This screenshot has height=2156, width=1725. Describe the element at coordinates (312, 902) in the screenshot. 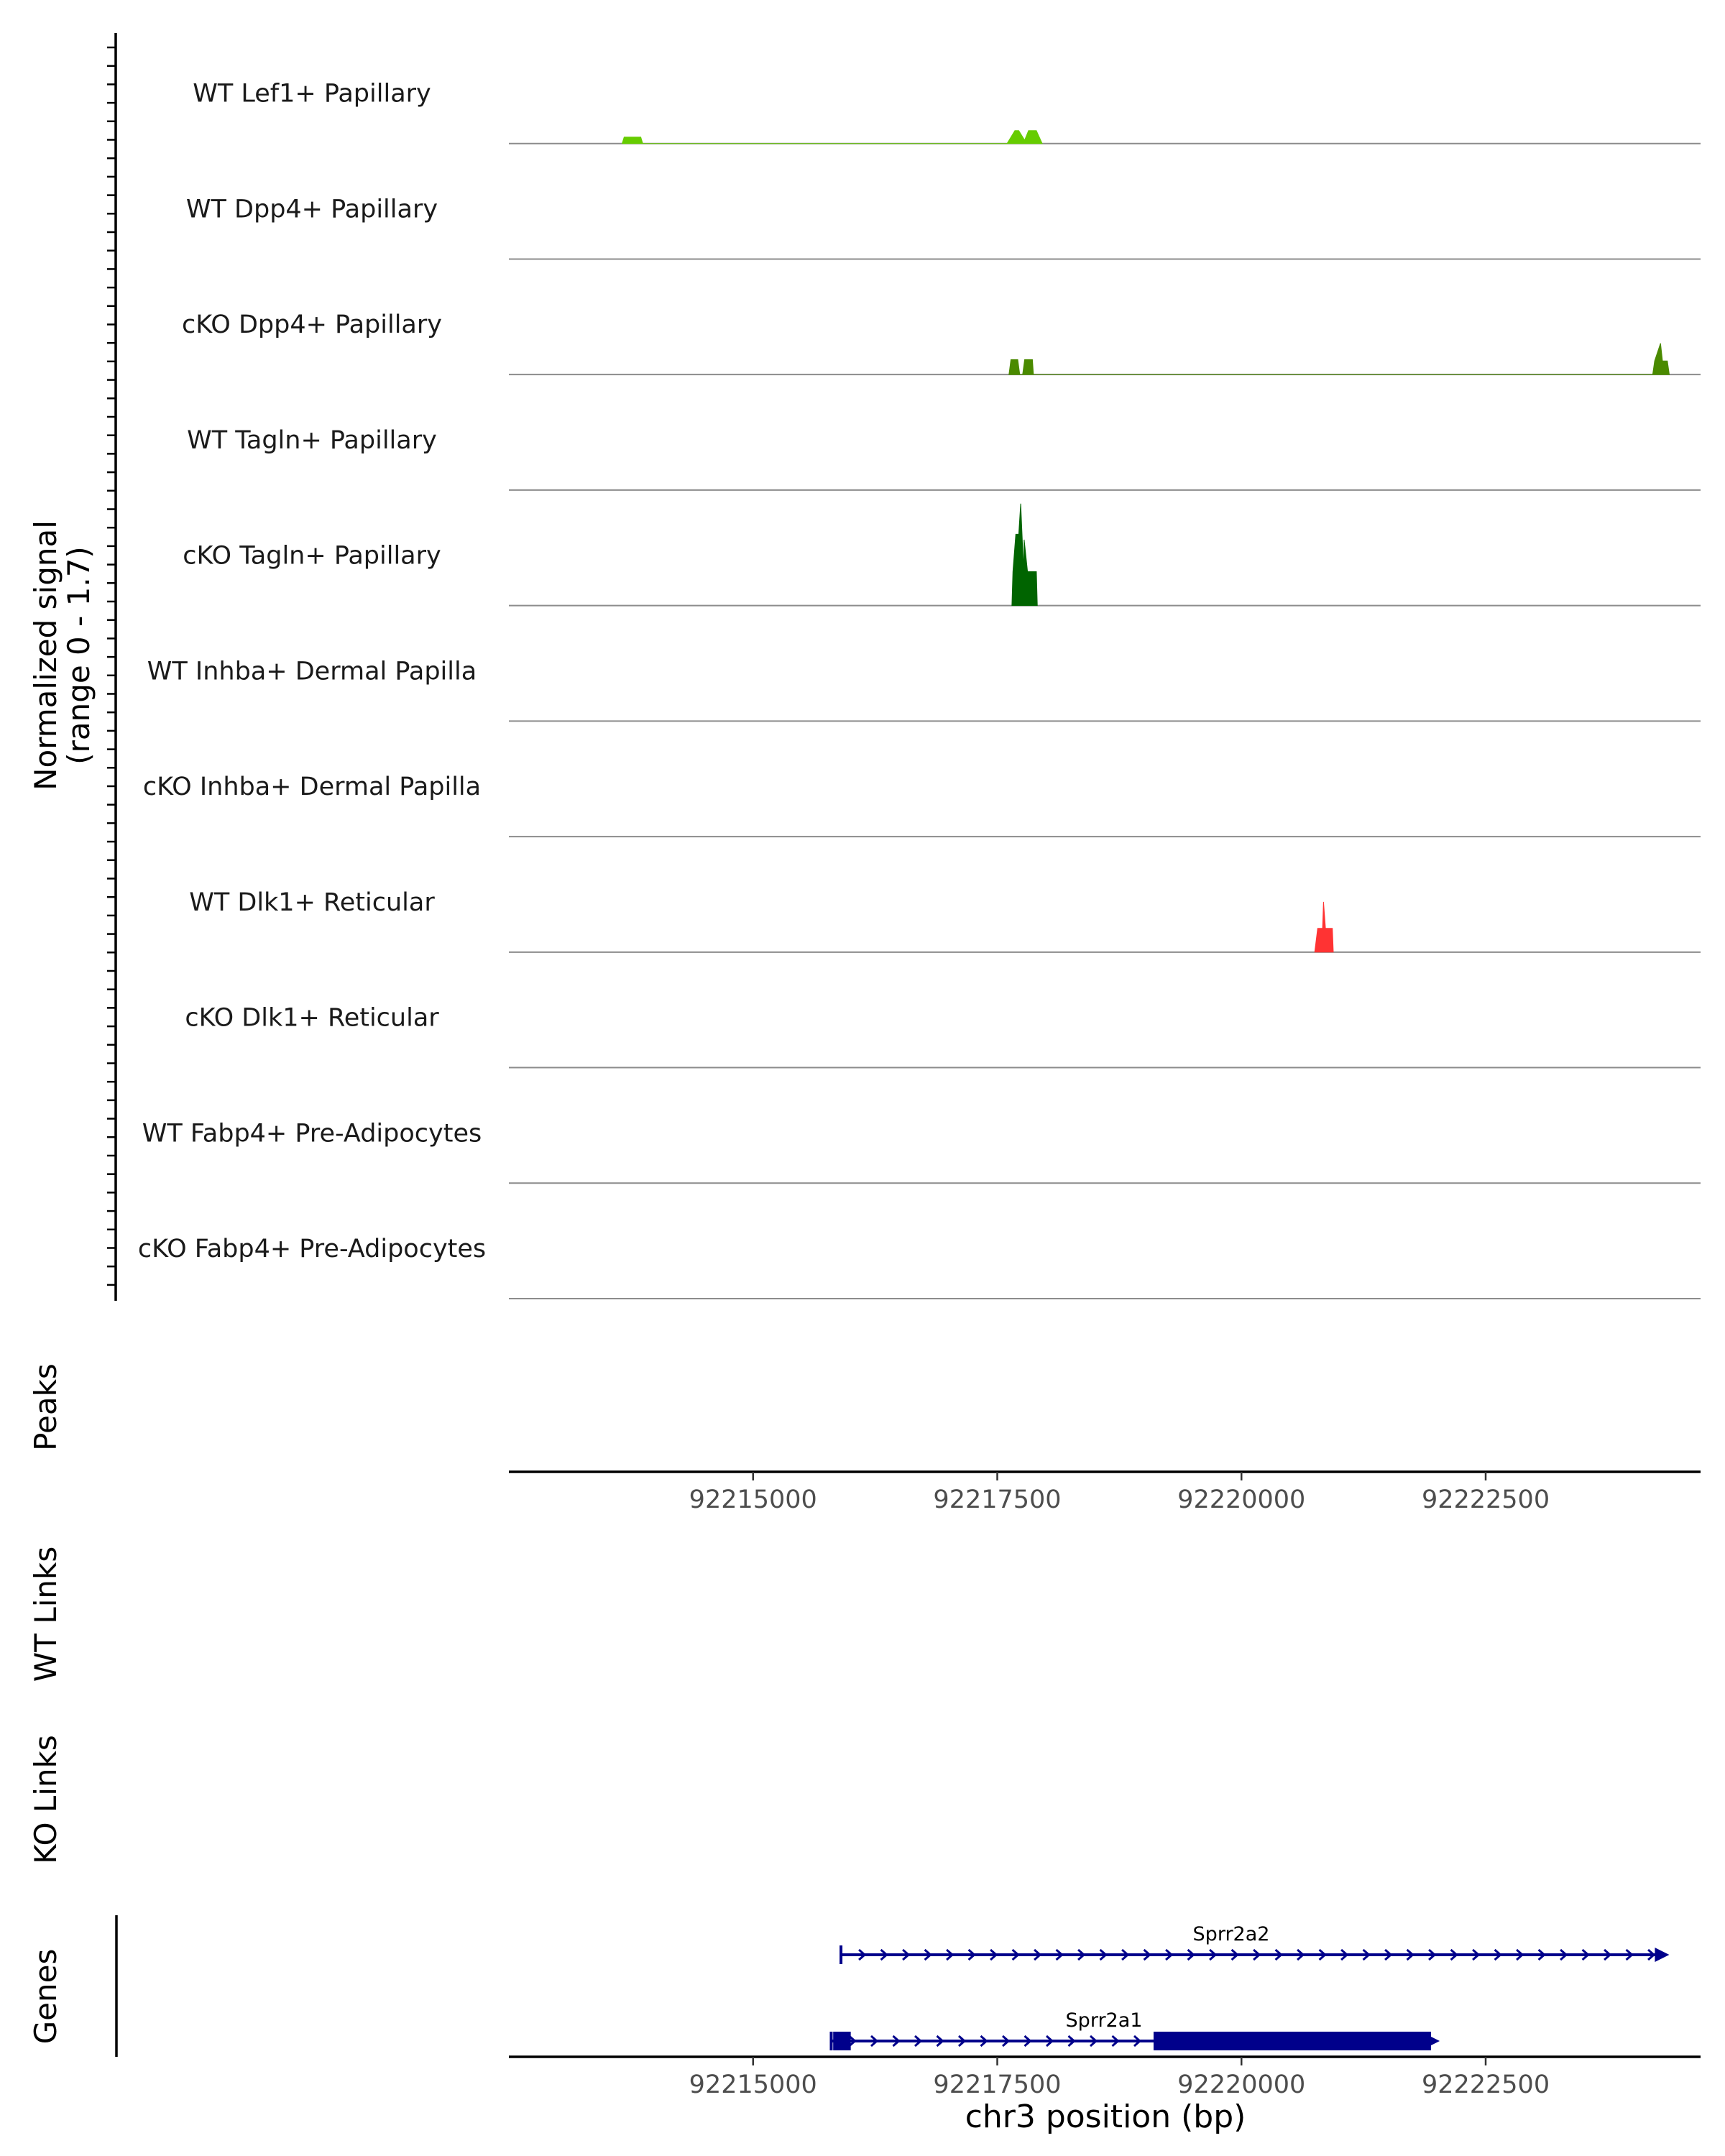

I see `track-label: WT Dlk1+ Reticular` at that location.